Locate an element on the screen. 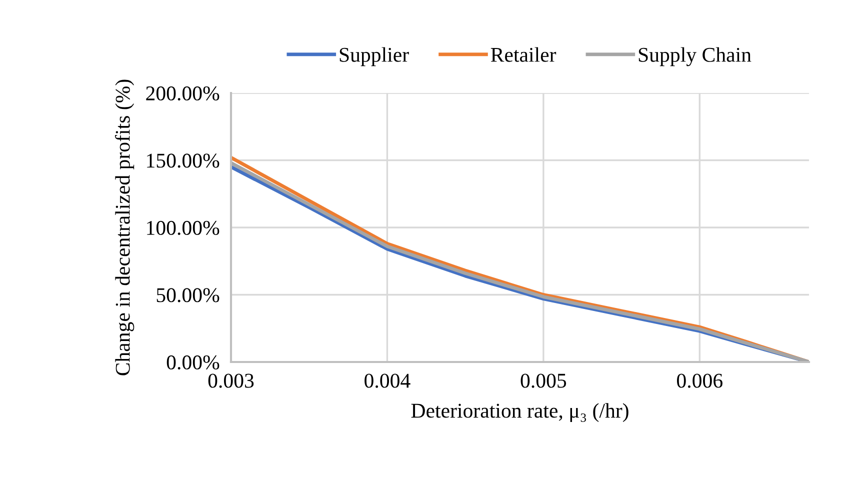  legend-label: Supplier is located at coordinates (374, 56).